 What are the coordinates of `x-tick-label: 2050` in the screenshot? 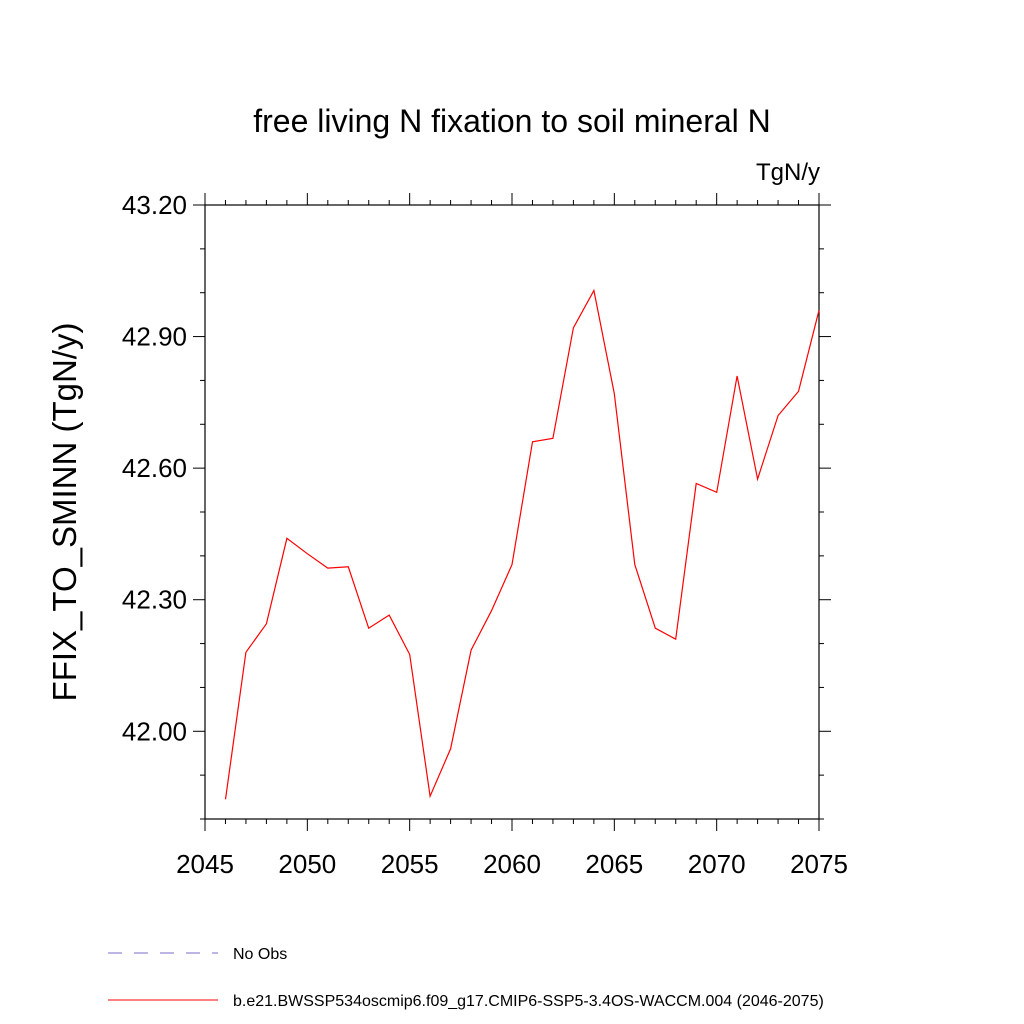 It's located at (307, 864).